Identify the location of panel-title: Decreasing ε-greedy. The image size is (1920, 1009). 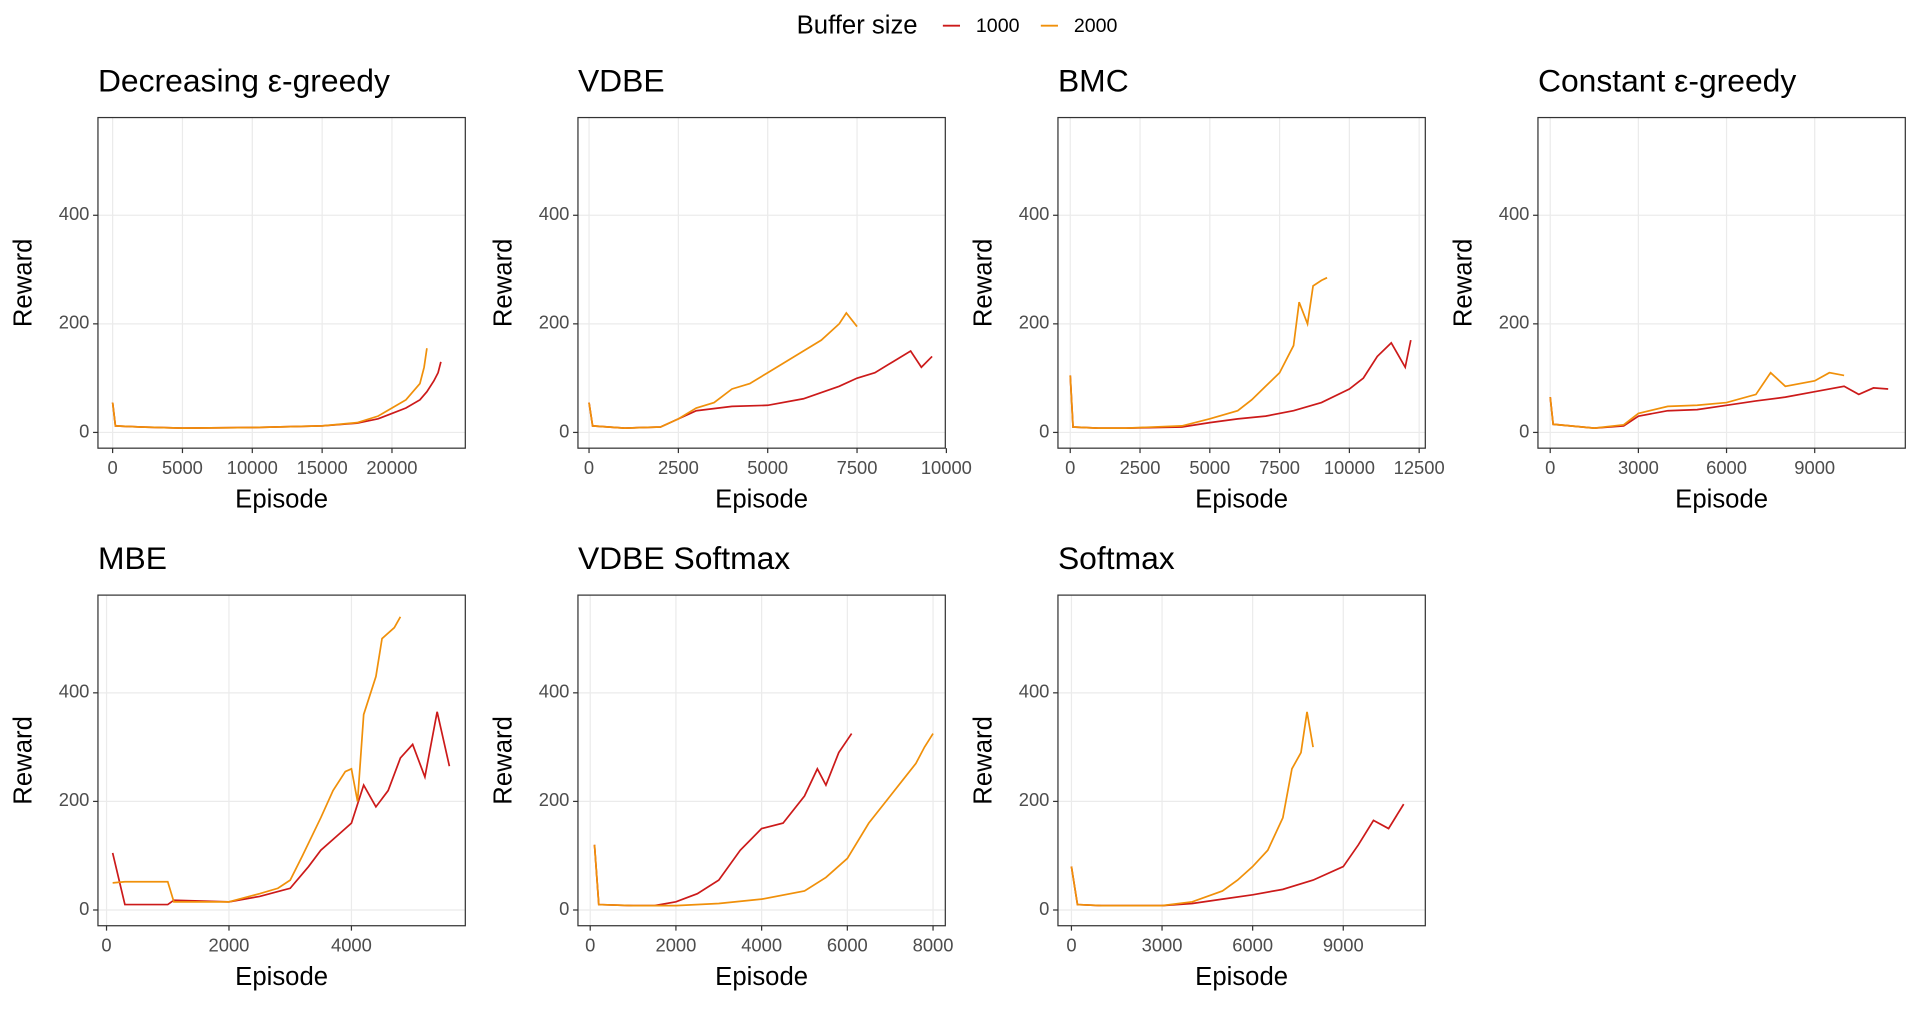
(244, 81).